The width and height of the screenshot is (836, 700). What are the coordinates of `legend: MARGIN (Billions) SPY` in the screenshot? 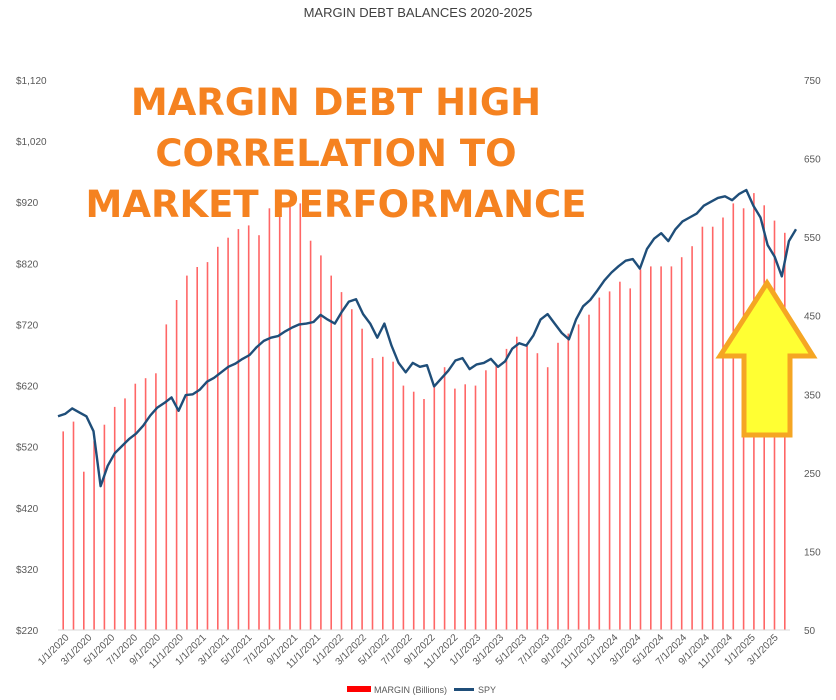 It's located at (421, 690).